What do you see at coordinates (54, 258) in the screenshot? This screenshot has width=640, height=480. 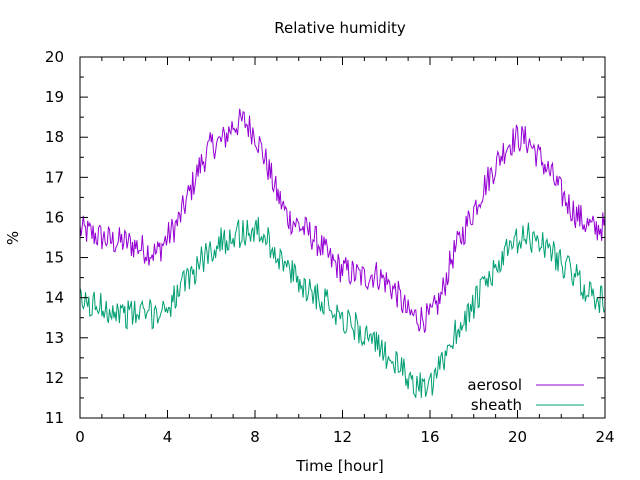 I see `y-tick-label: 15` at bounding box center [54, 258].